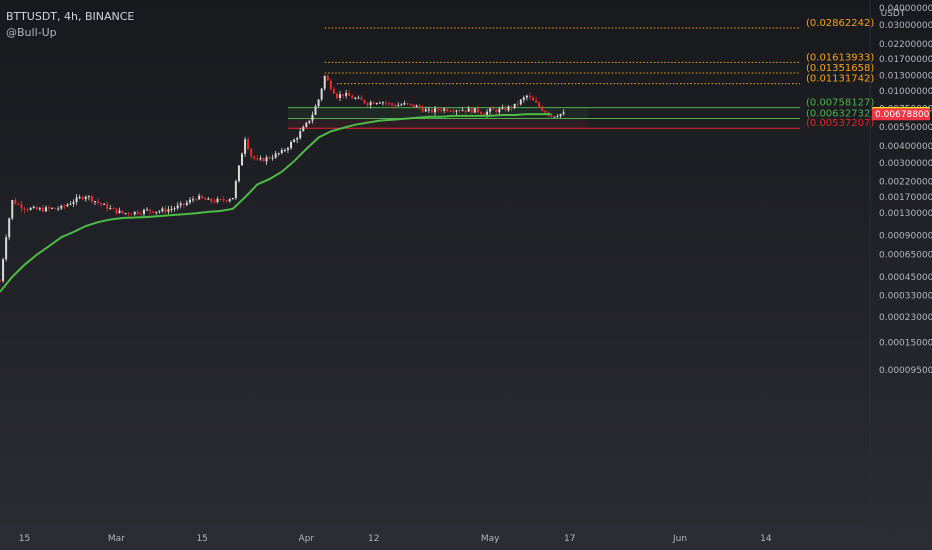 This screenshot has height=550, width=932. What do you see at coordinates (840, 123) in the screenshot?
I see `level-label: (0.00537207)` at bounding box center [840, 123].